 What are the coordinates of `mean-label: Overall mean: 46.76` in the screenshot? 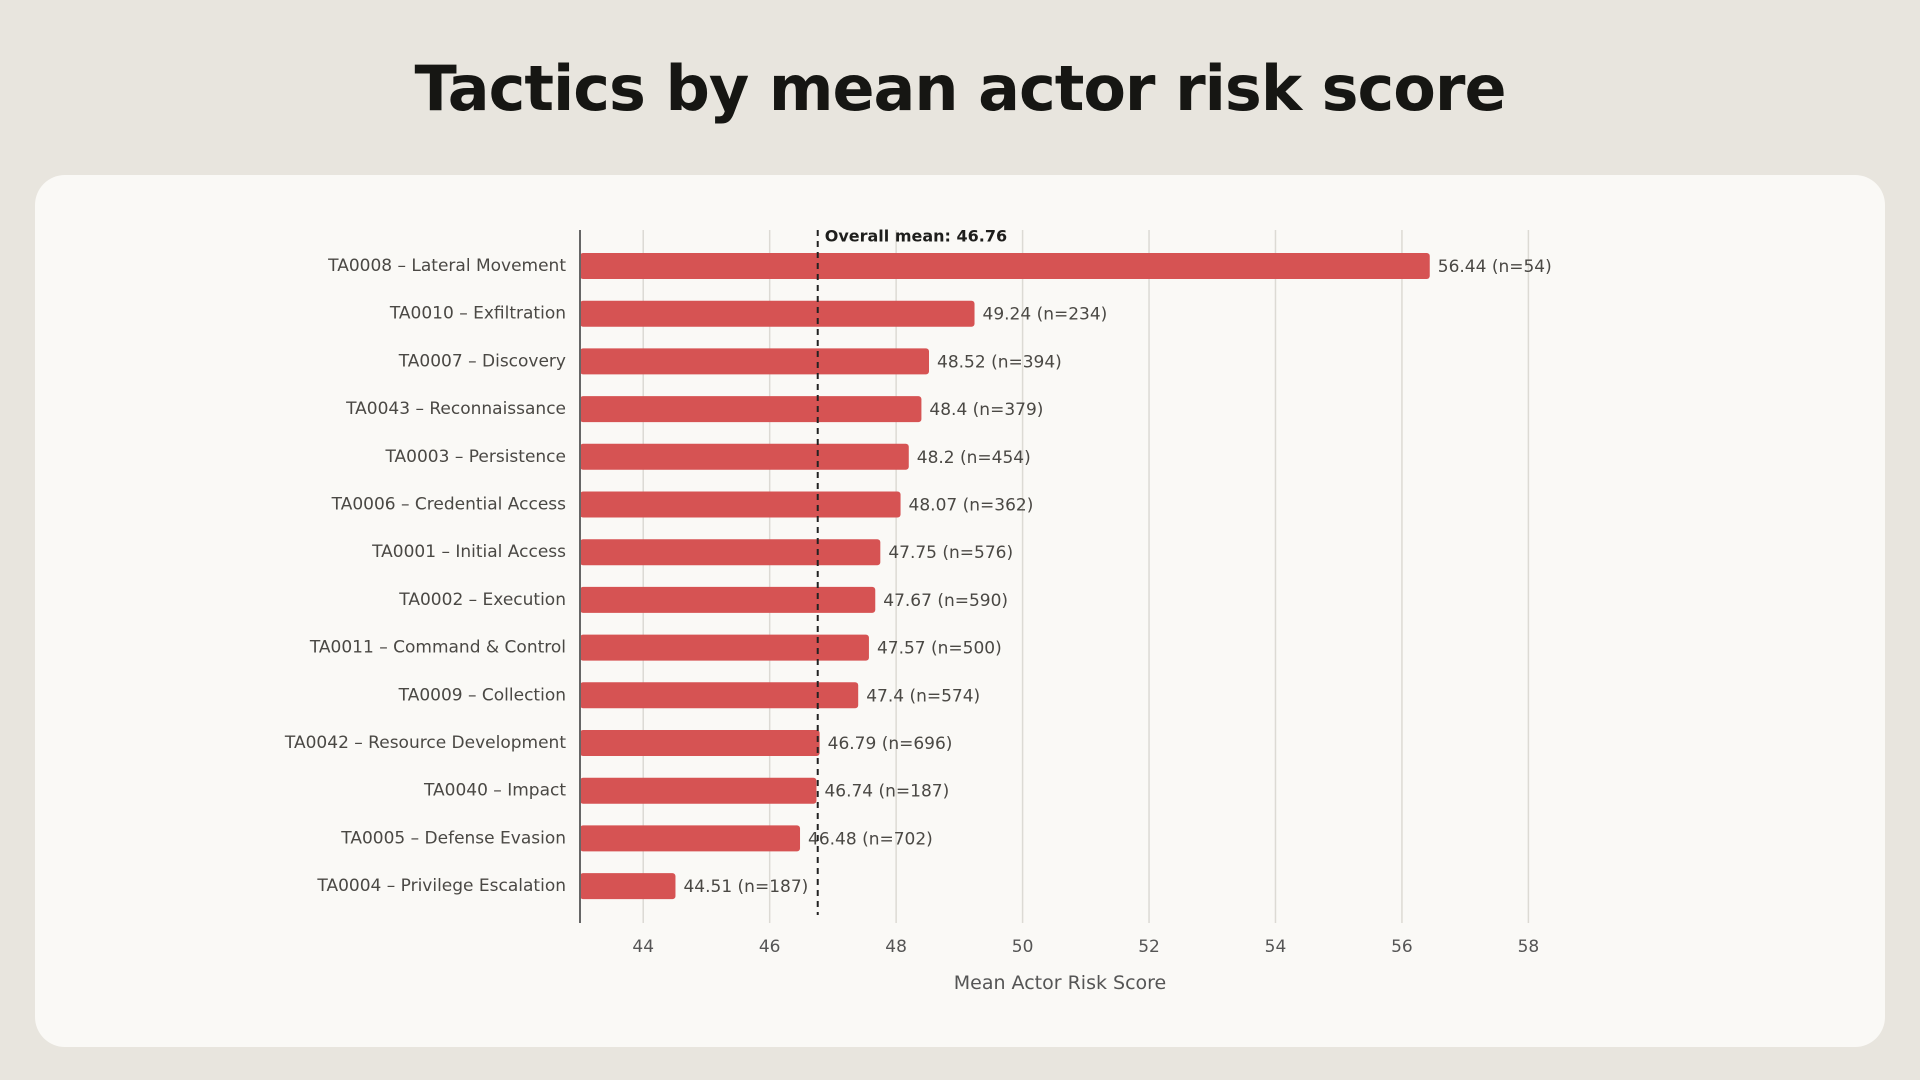 It's located at (916, 236).